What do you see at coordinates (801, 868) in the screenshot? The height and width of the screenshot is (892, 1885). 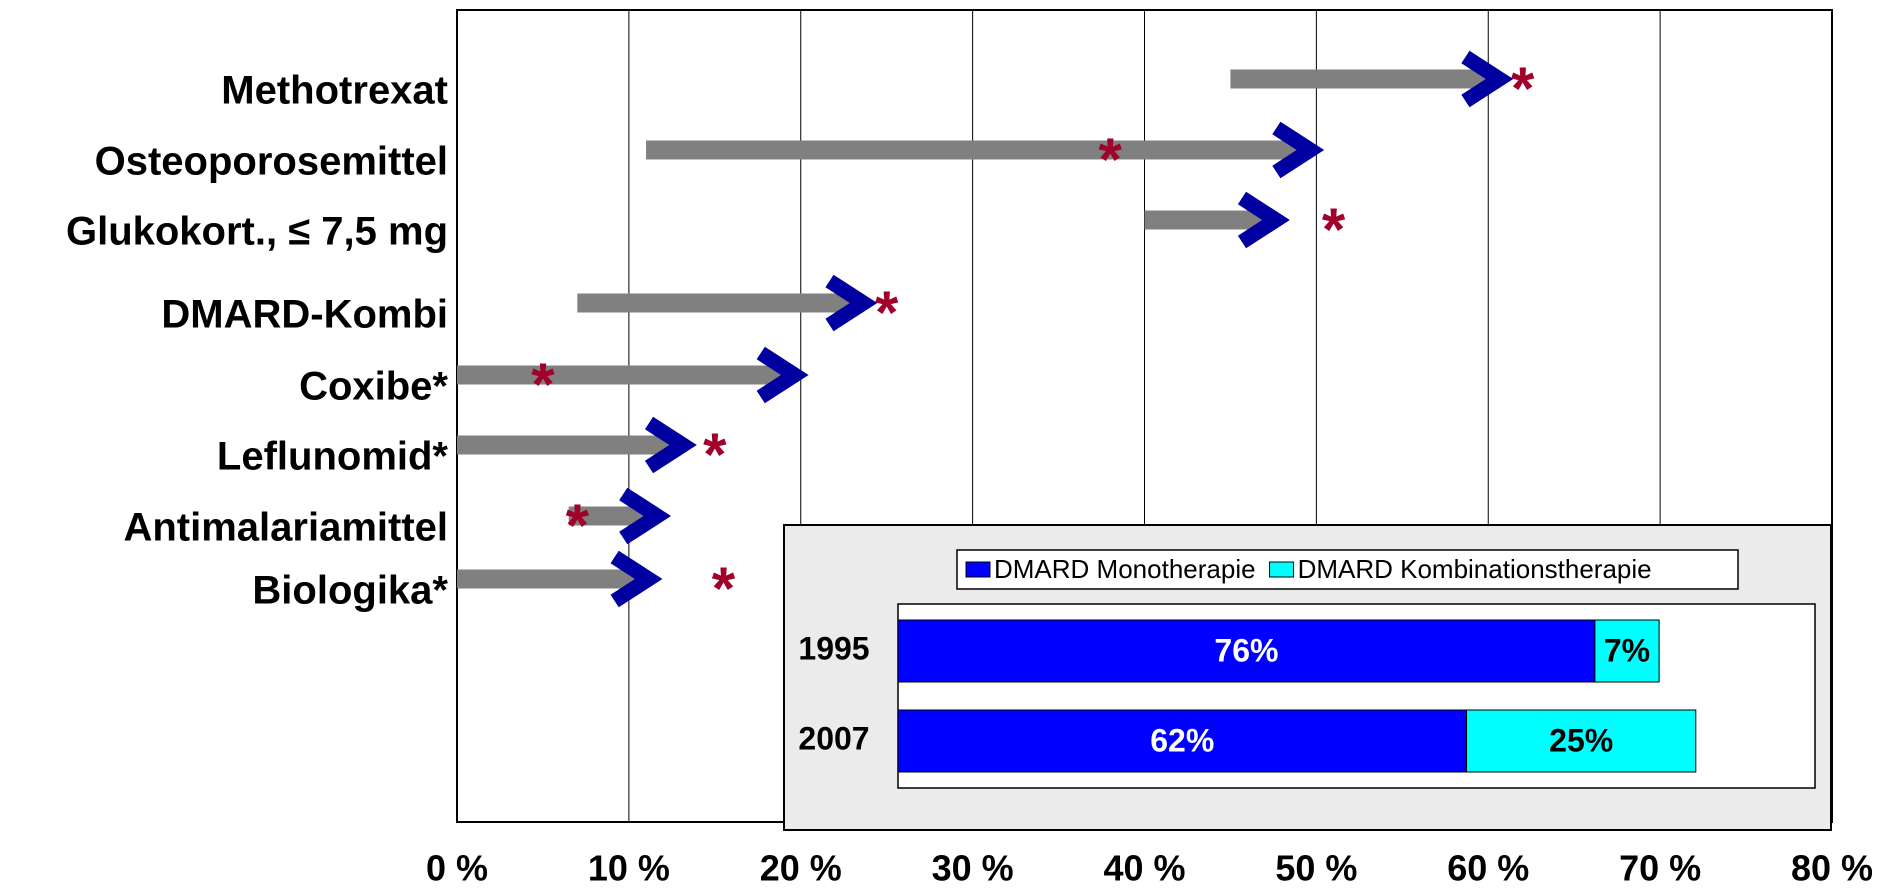 I see `x-tick-label: 20 %` at bounding box center [801, 868].